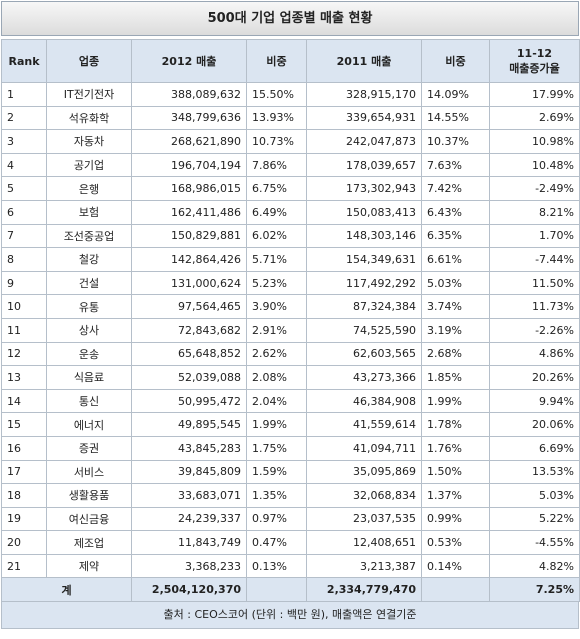  Describe the element at coordinates (455, 306) in the screenshot. I see `share-2011-cell: 3.74%` at that location.